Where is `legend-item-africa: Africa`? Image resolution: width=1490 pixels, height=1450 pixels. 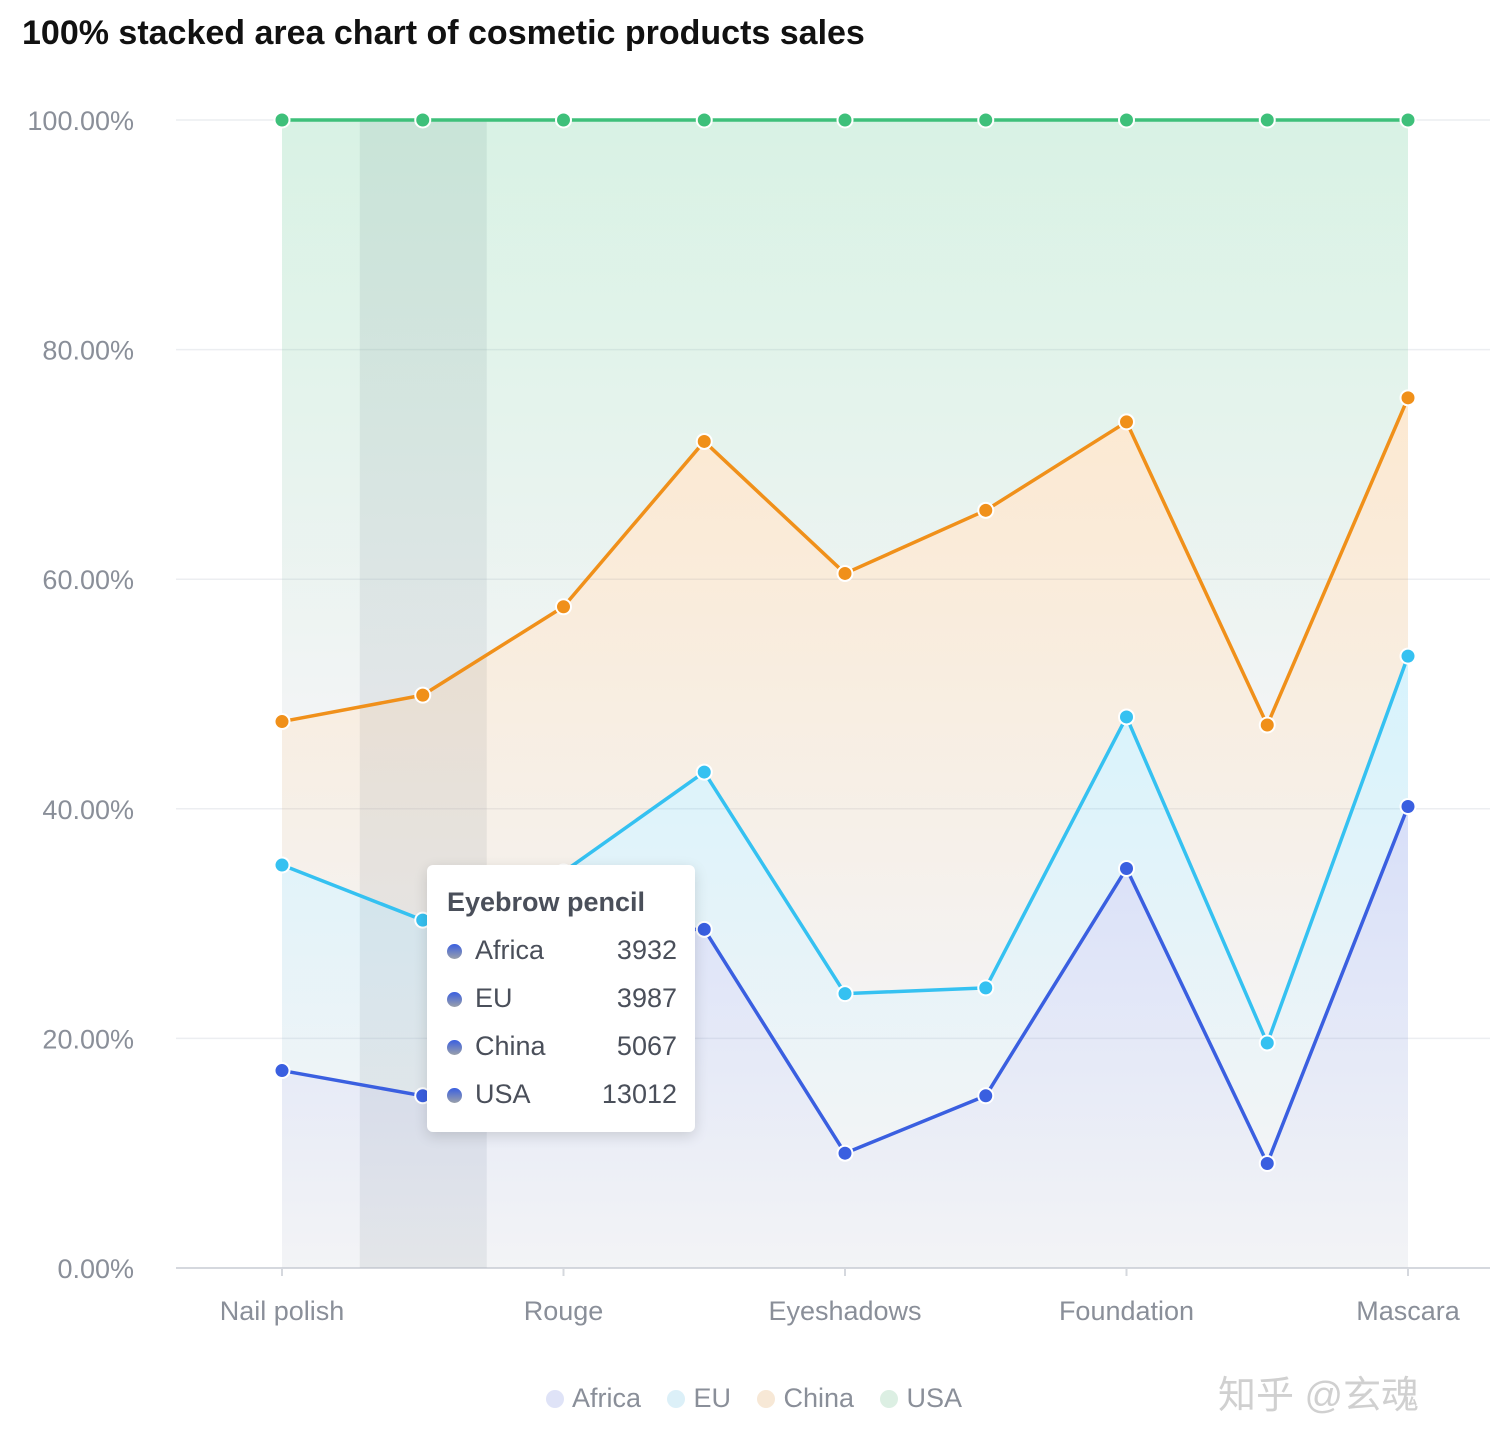 legend-item-africa: Africa is located at coordinates (593, 1398).